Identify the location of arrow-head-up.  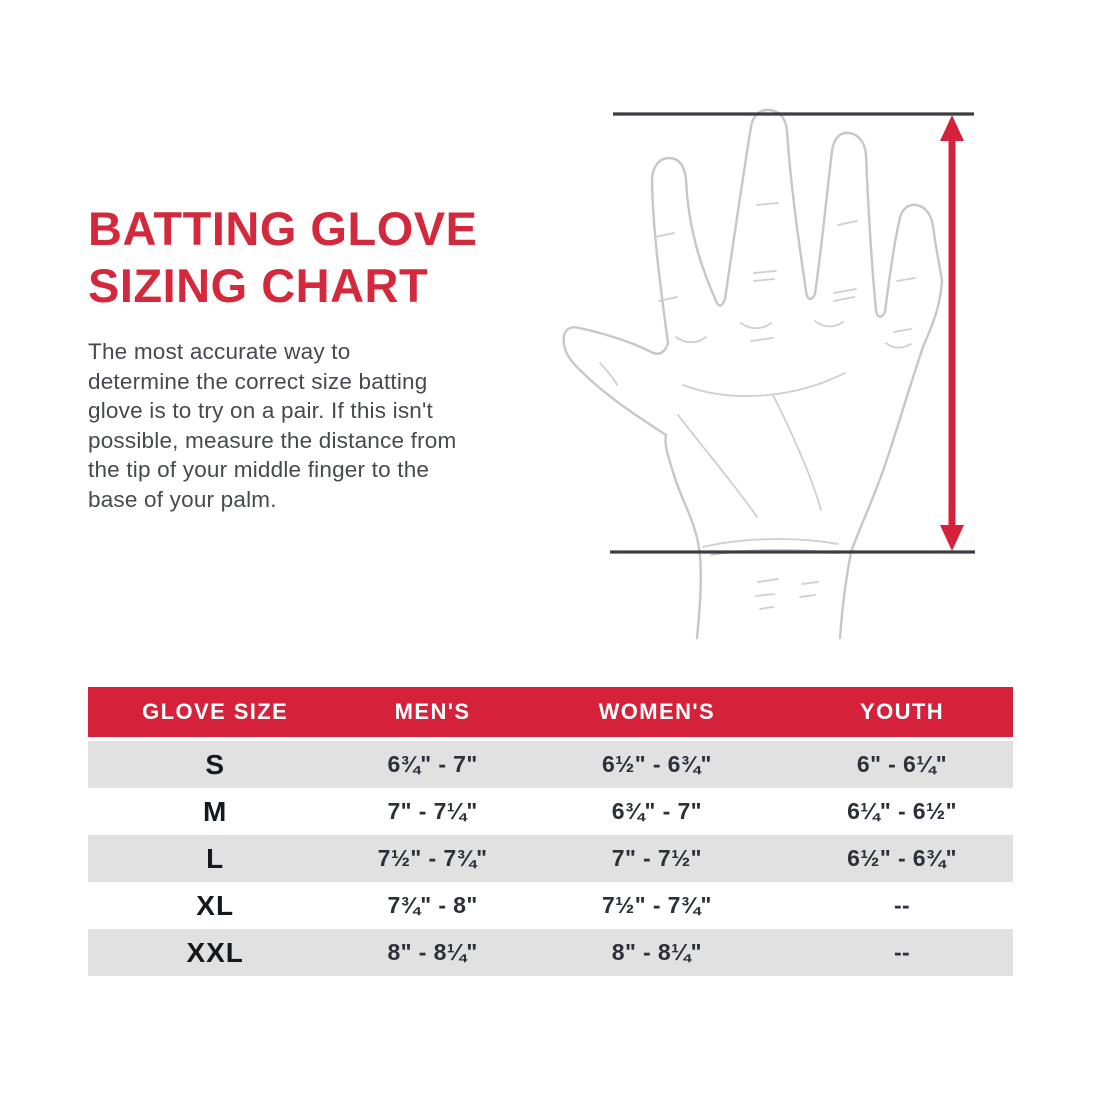
(952, 128).